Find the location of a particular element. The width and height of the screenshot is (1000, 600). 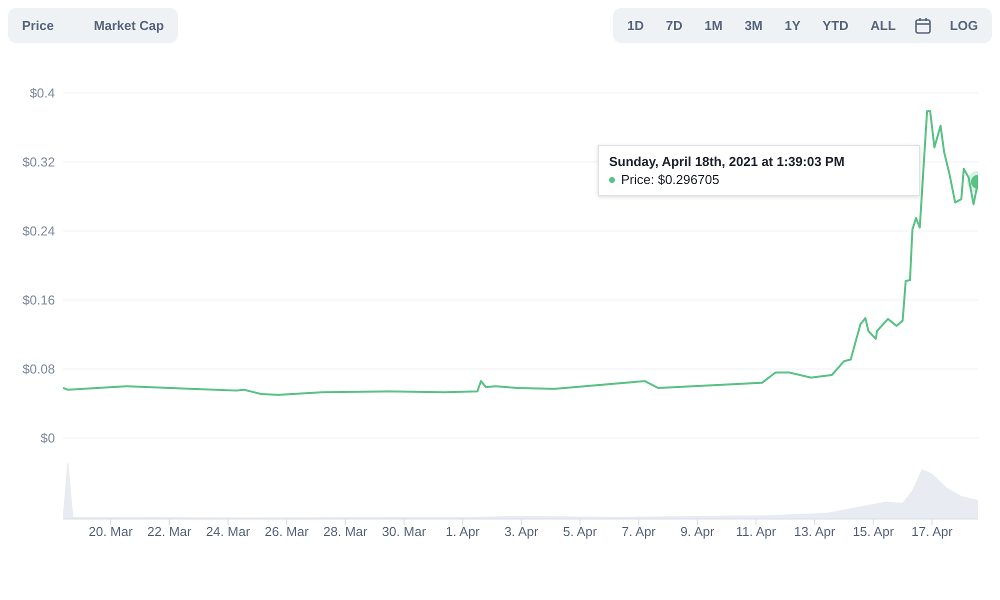

text: LOG is located at coordinates (963, 26).